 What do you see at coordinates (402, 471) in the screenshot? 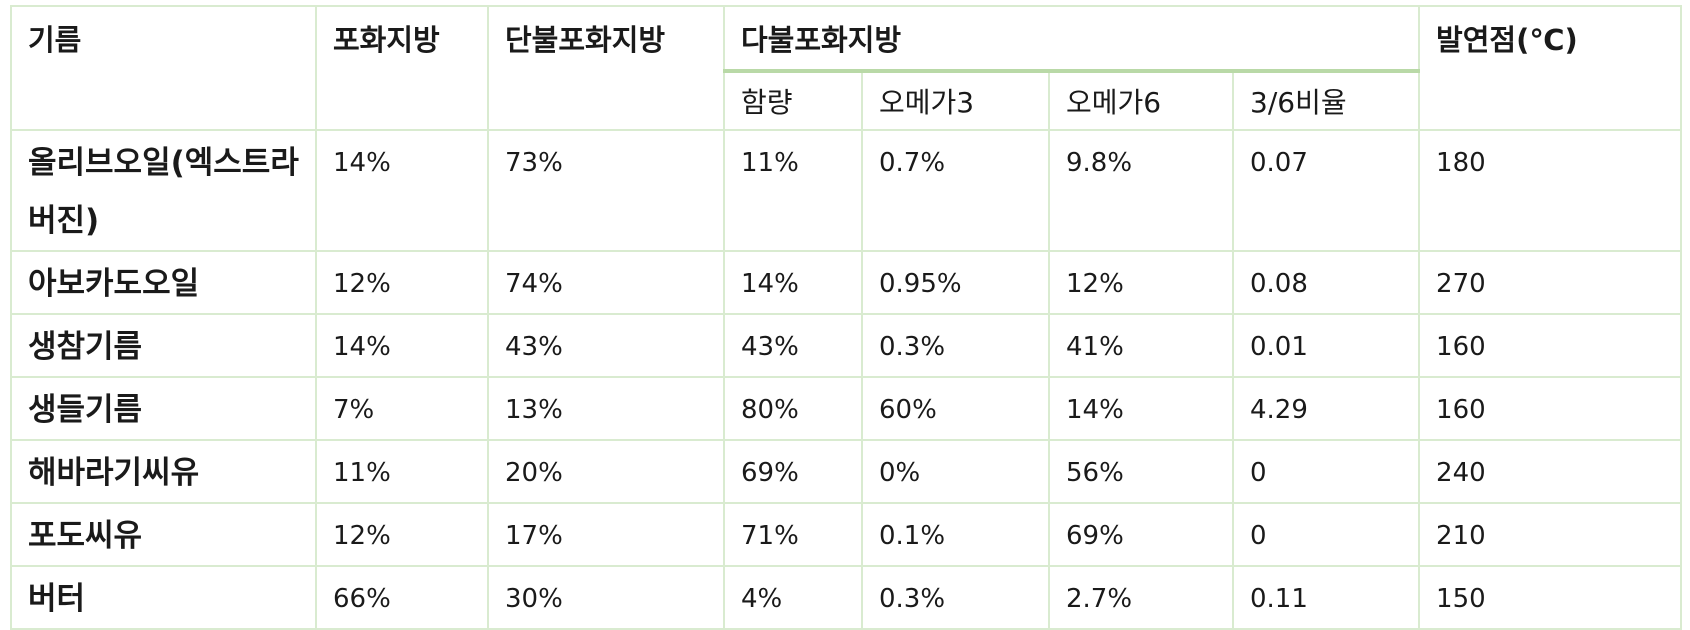
I see `saturated-value: 11%` at bounding box center [402, 471].